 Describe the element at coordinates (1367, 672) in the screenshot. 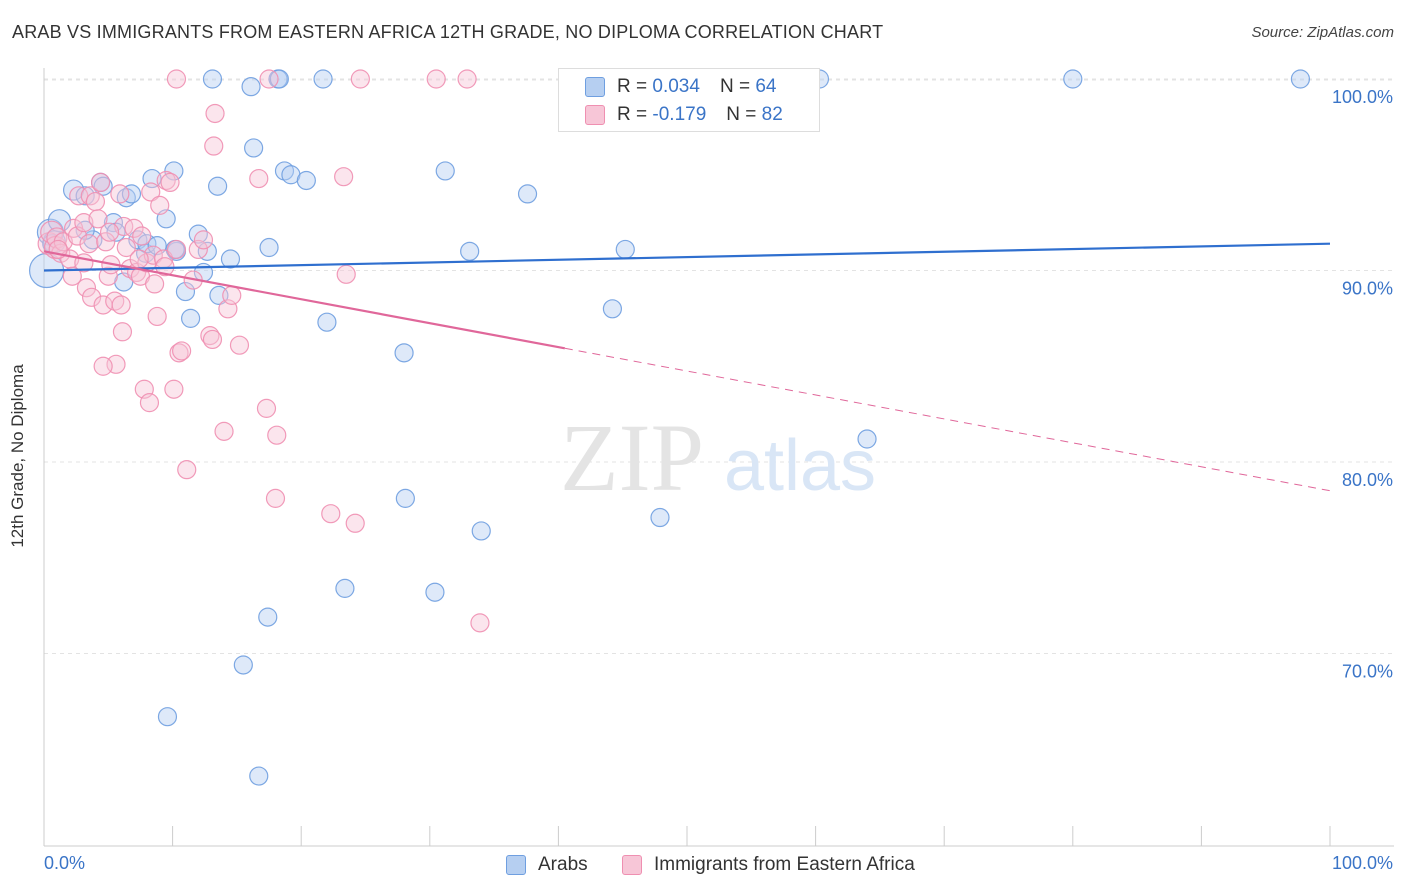

I see `y-tick-label: 70.0%` at that location.